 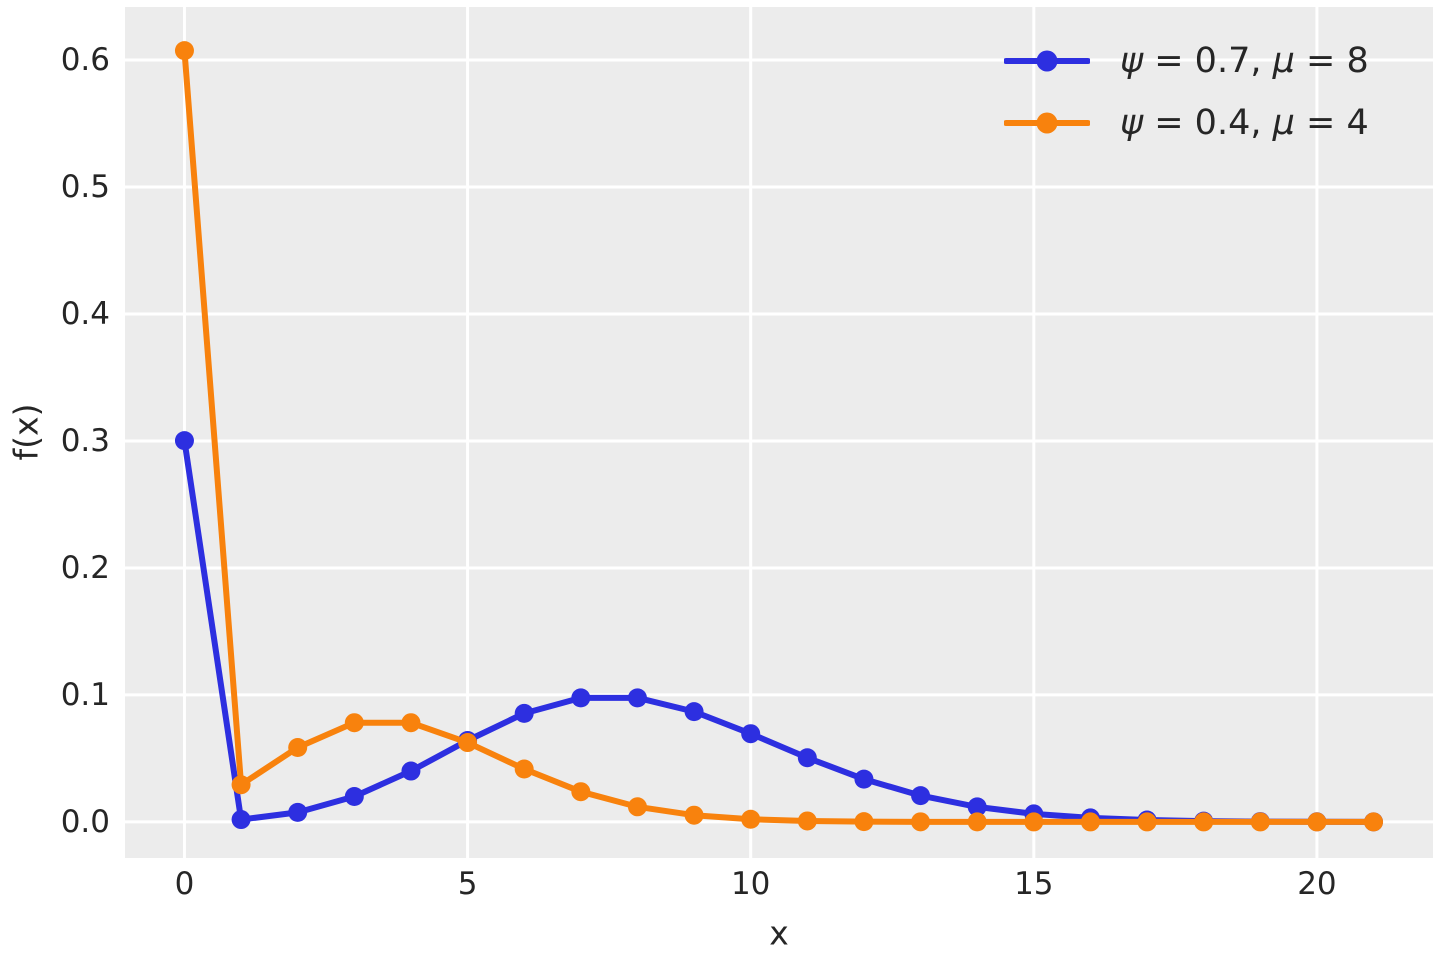 What do you see at coordinates (1208, 61) in the screenshot?
I see `legend-text: = 0.7,` at bounding box center [1208, 61].